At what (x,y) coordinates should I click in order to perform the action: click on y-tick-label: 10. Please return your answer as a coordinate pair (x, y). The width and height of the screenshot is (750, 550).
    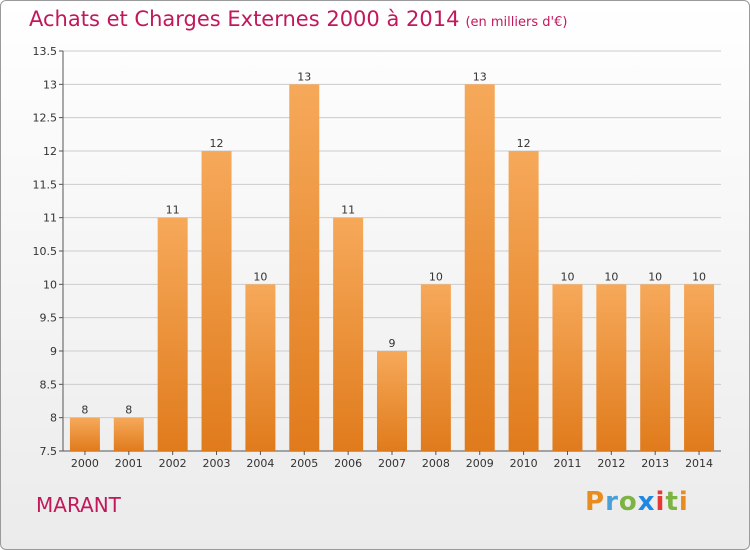
    Looking at the image, I should click on (50, 284).